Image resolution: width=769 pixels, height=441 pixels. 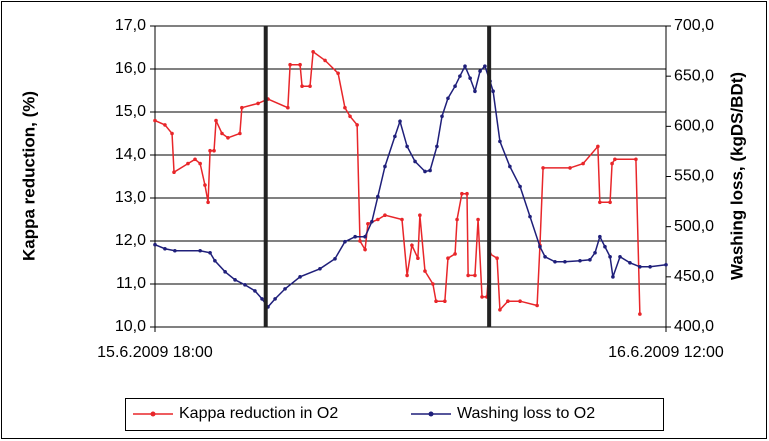 I want to click on y2-tick-label: 650,0, so click(x=694, y=75).